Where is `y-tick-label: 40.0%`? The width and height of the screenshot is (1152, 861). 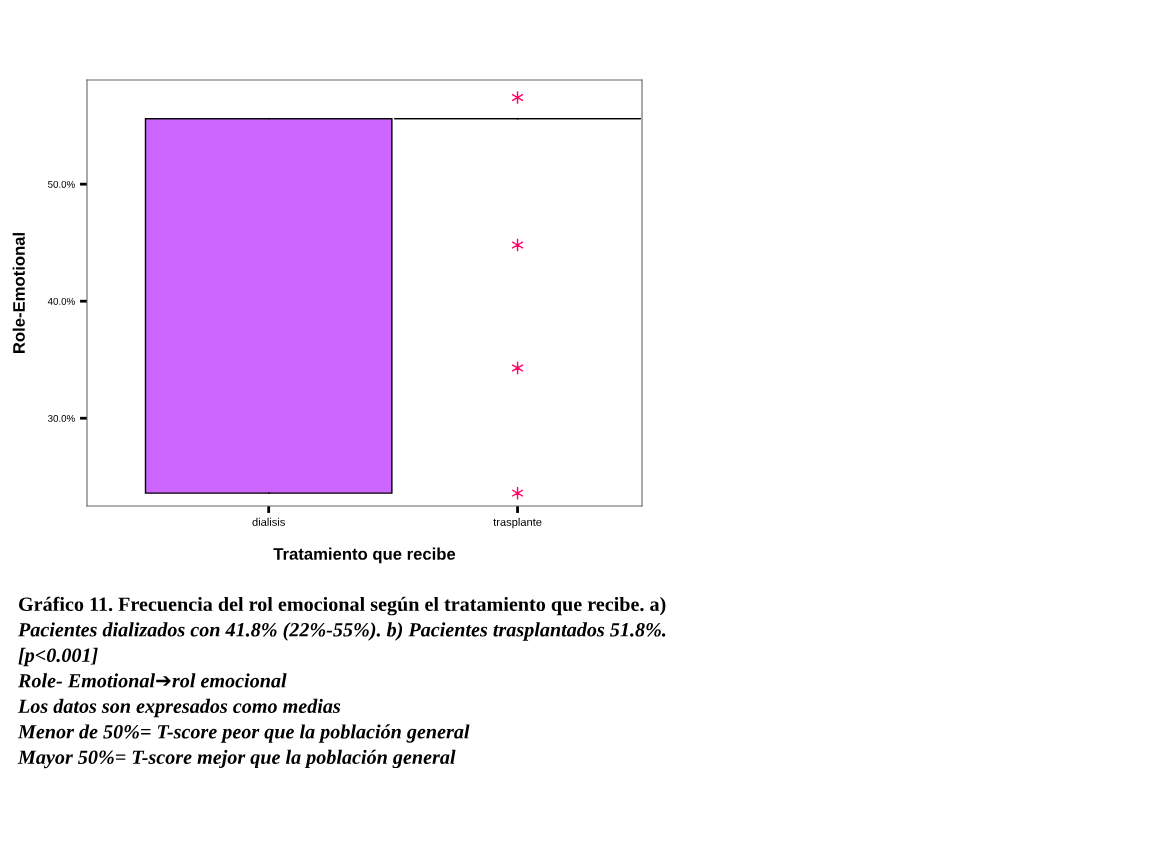 y-tick-label: 40.0% is located at coordinates (61, 301).